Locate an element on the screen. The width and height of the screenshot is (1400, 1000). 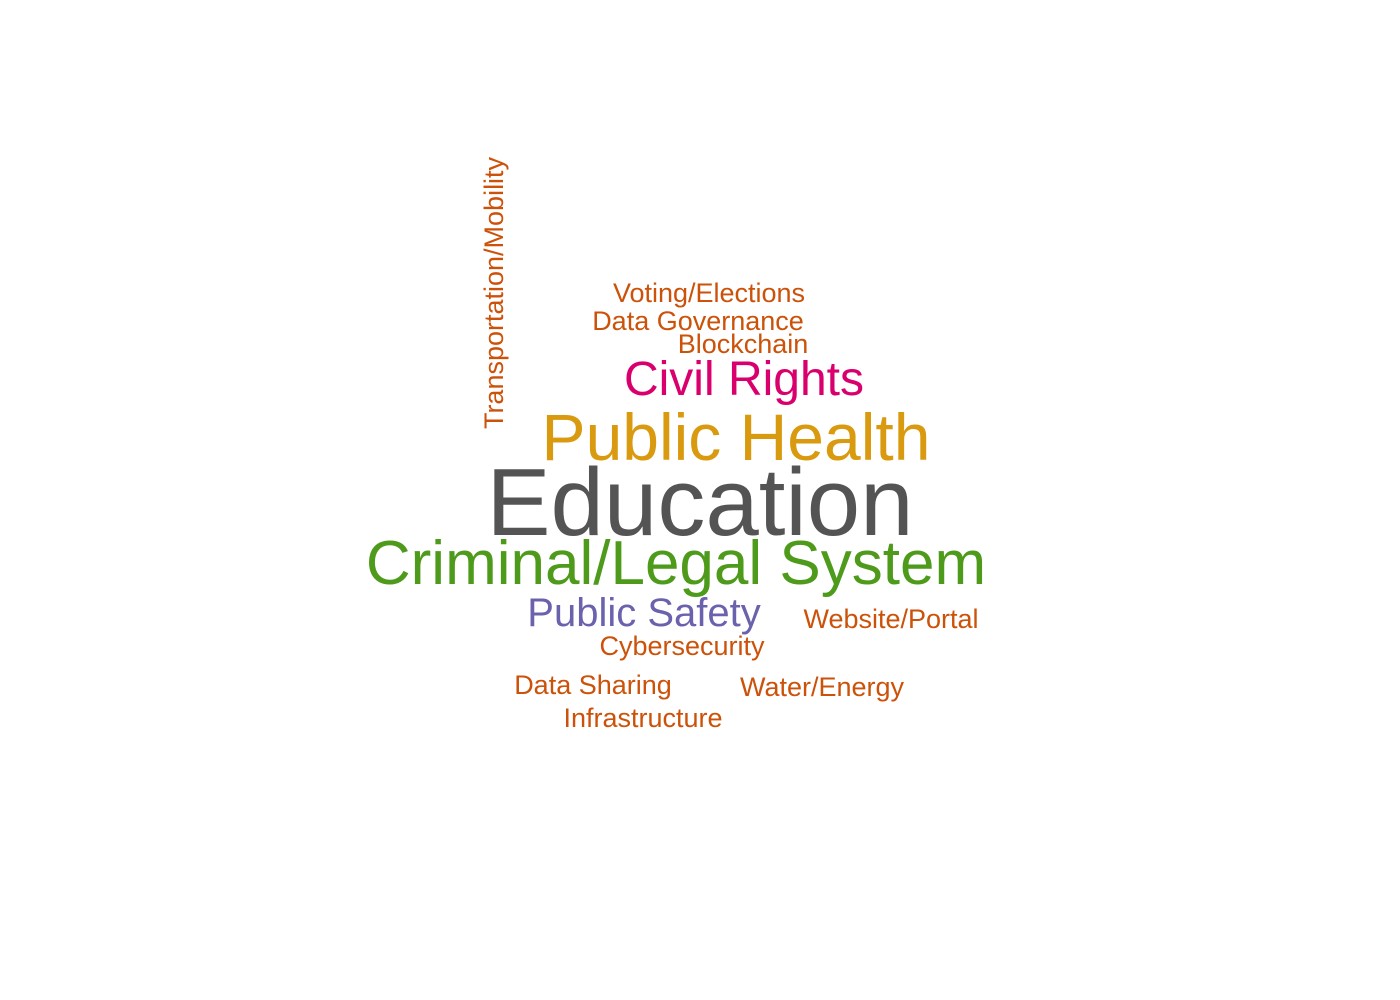
word-public-safety: Public Safety is located at coordinates (643, 613).